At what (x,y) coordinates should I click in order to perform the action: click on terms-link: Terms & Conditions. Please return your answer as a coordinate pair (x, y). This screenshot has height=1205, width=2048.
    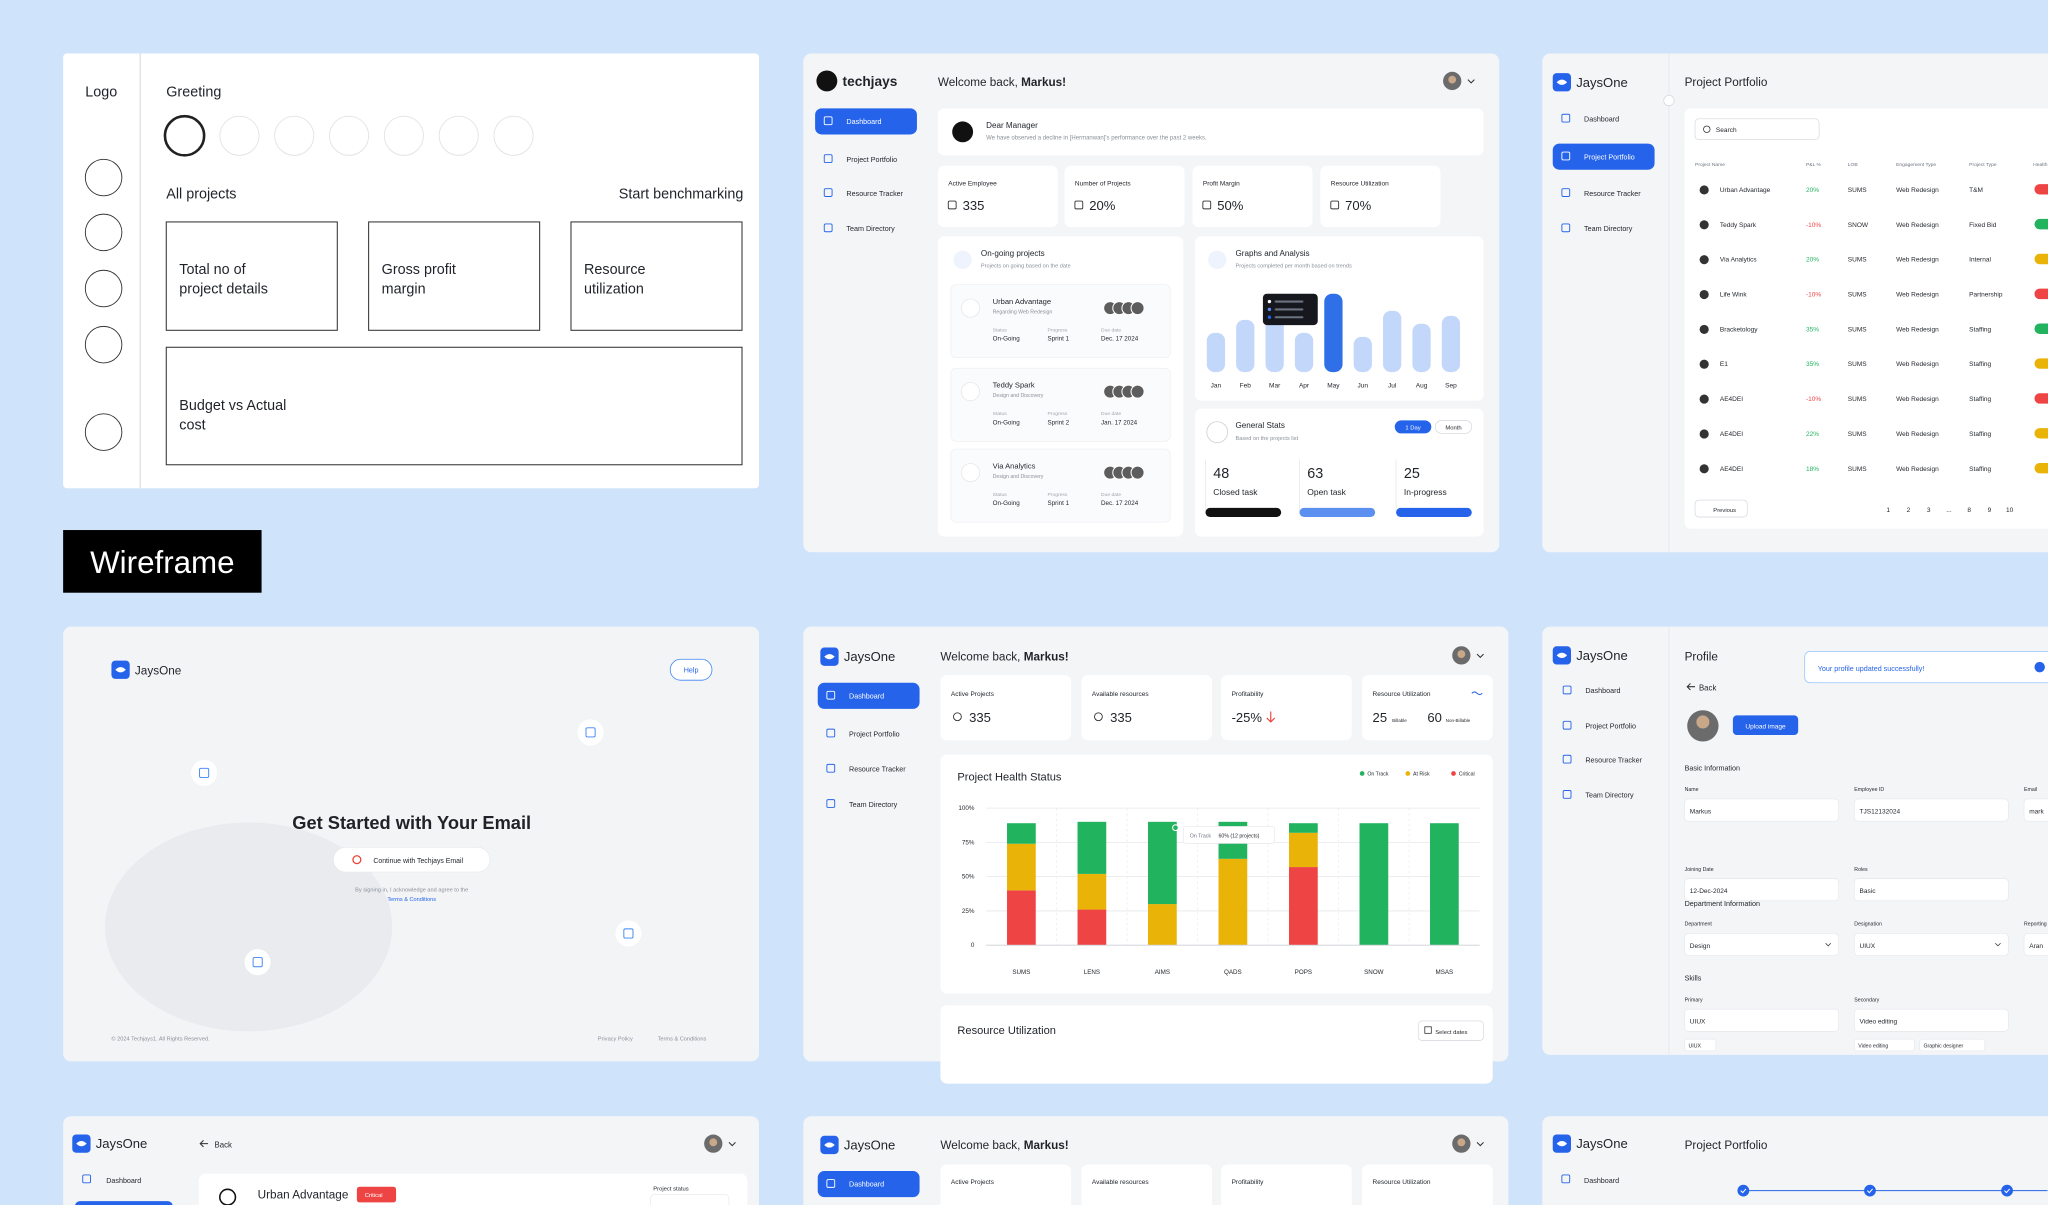
    Looking at the image, I should click on (682, 1040).